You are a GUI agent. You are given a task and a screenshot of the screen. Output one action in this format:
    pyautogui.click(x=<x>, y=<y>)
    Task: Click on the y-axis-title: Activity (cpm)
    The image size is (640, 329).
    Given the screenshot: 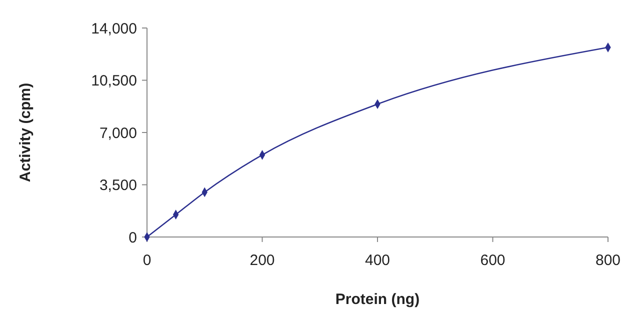 What is the action you would take?
    pyautogui.click(x=25, y=132)
    